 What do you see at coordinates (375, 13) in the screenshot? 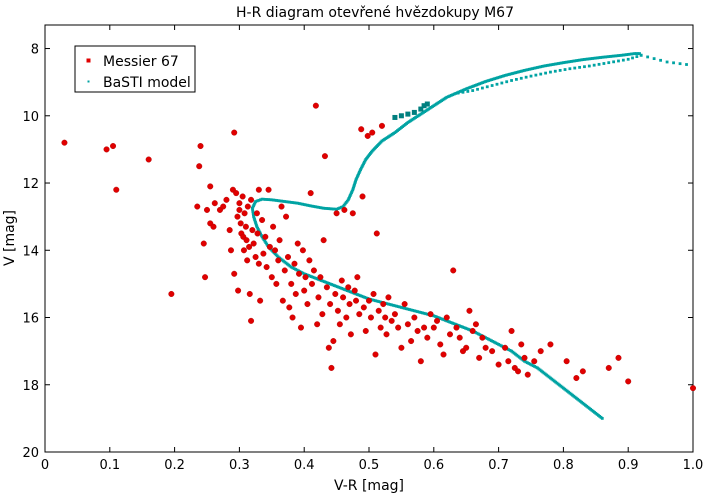
I see `chart-title: H-R diagram otevřené hvězdokupy M67` at bounding box center [375, 13].